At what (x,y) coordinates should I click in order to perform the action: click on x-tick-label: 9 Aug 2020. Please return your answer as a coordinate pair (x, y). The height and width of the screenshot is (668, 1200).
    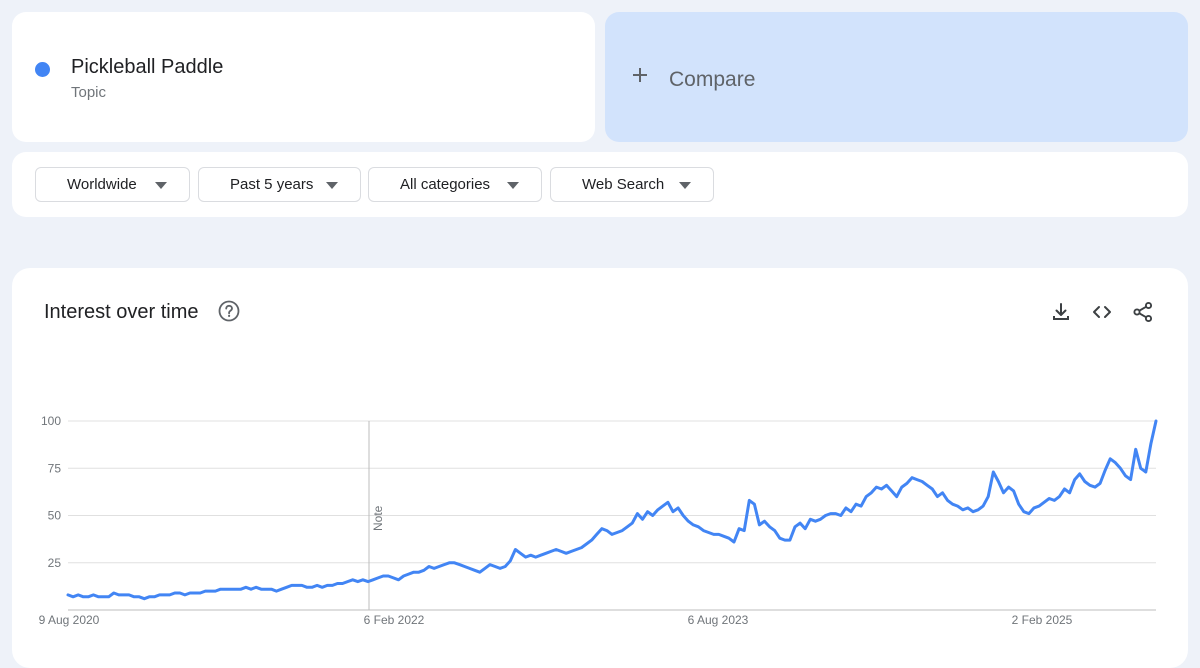
    Looking at the image, I should click on (69, 620).